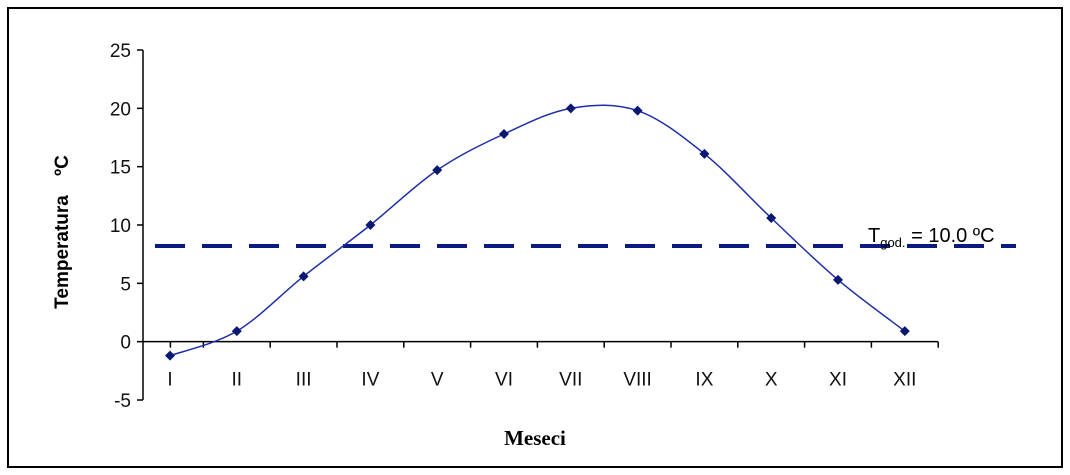 This screenshot has height=475, width=1070. What do you see at coordinates (637, 380) in the screenshot?
I see `x-tick-label: VIII` at bounding box center [637, 380].